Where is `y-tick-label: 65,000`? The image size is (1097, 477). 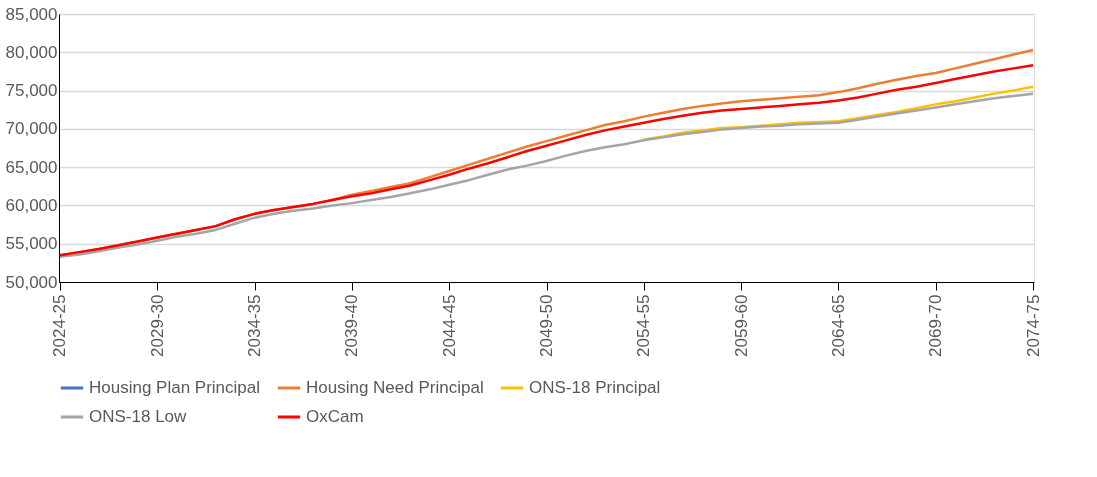
y-tick-label: 65,000 is located at coordinates (31, 167).